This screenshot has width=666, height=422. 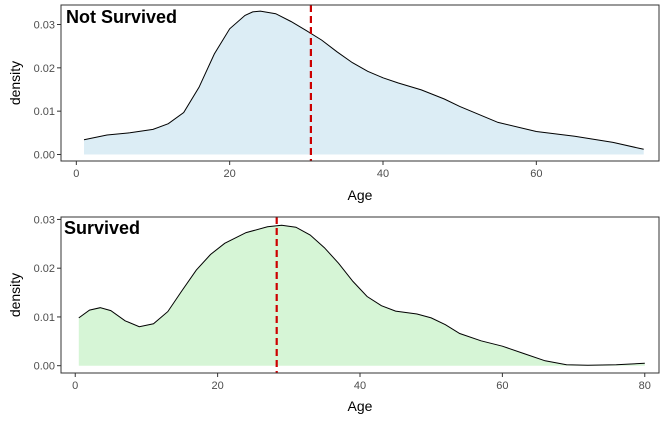 What do you see at coordinates (102, 228) in the screenshot?
I see `panel-title: Survived` at bounding box center [102, 228].